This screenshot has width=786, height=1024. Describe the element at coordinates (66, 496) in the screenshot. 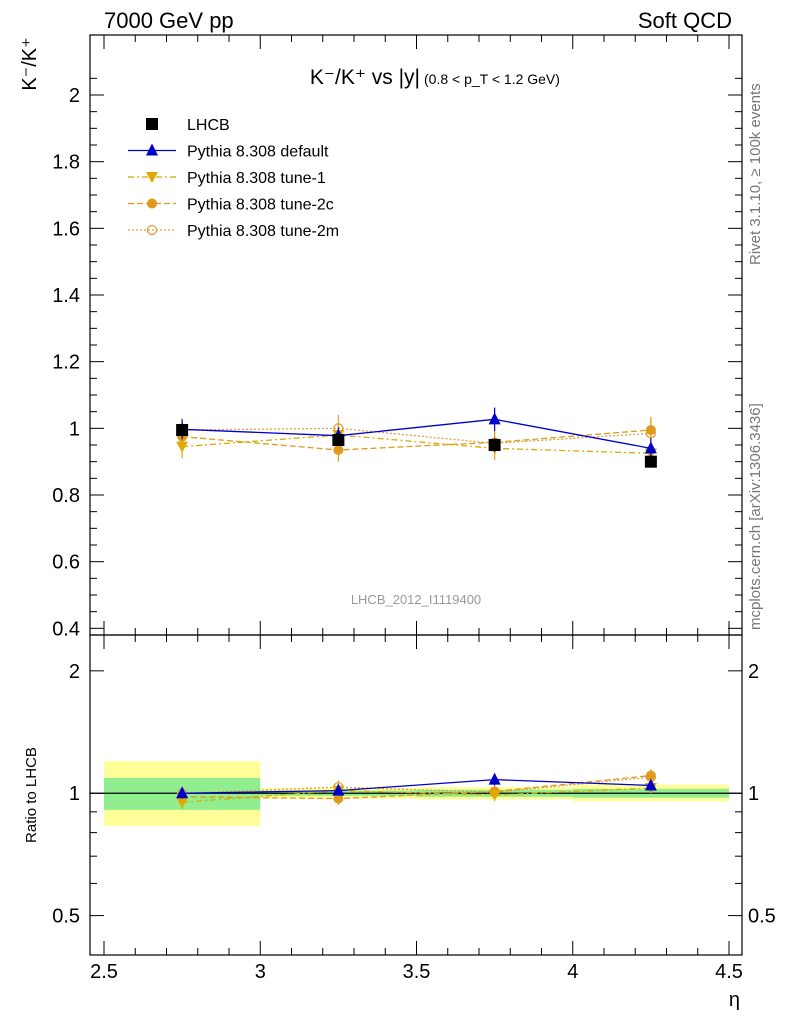

I see `y-tick-label: 0.8` at that location.